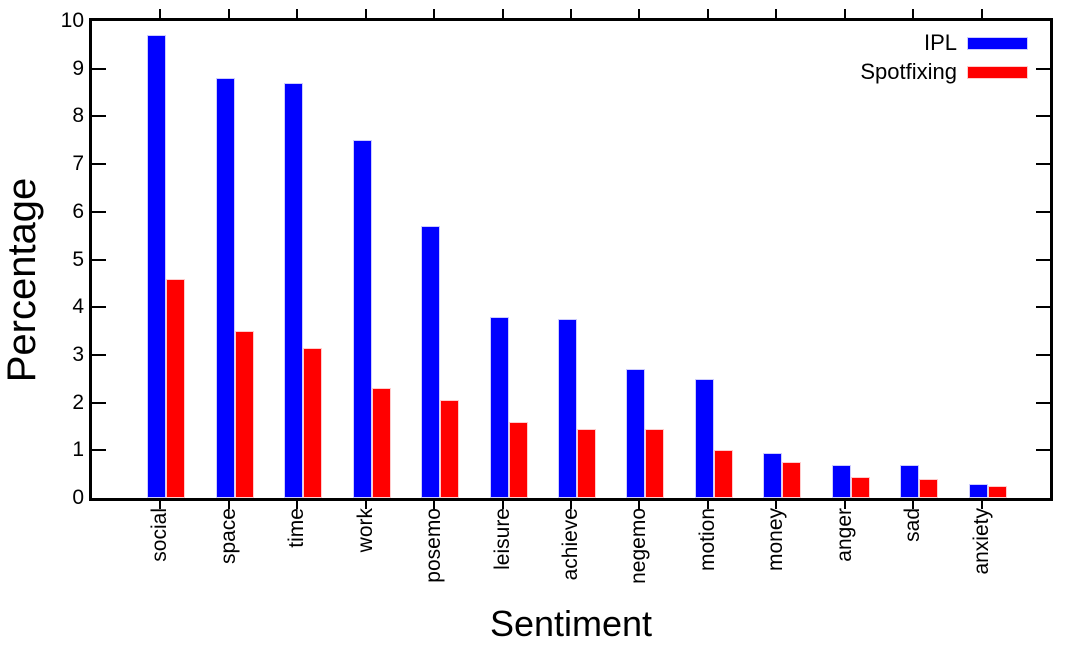  What do you see at coordinates (499, 407) in the screenshot?
I see `bar-ipl-leisure` at bounding box center [499, 407].